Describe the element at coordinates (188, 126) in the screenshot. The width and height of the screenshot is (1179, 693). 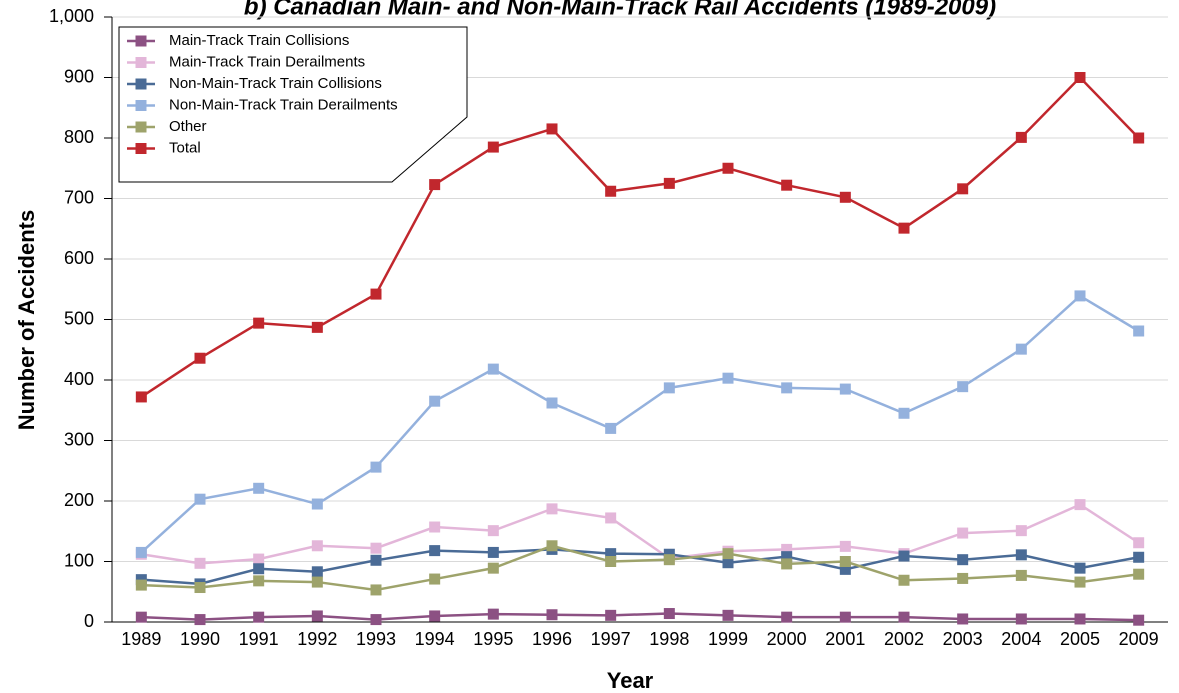
I see `legend-label: Other` at that location.